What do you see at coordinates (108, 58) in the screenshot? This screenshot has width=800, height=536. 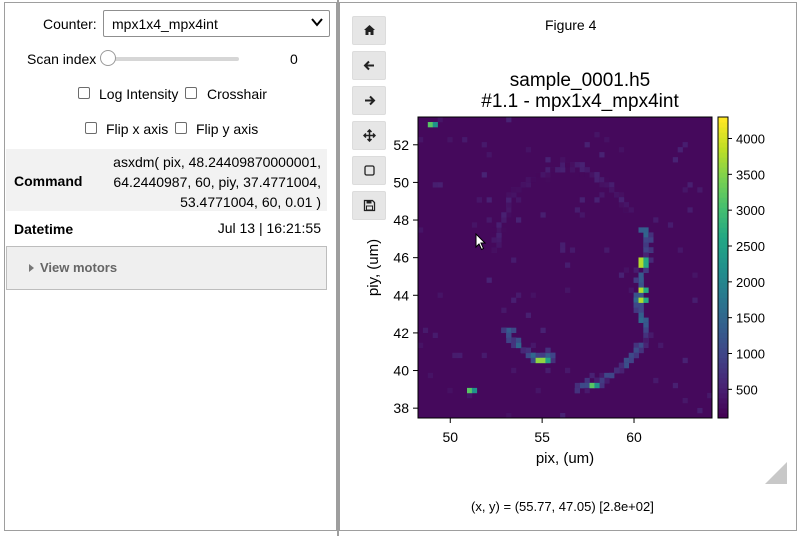 I see `scan-index-slider-thumb` at bounding box center [108, 58].